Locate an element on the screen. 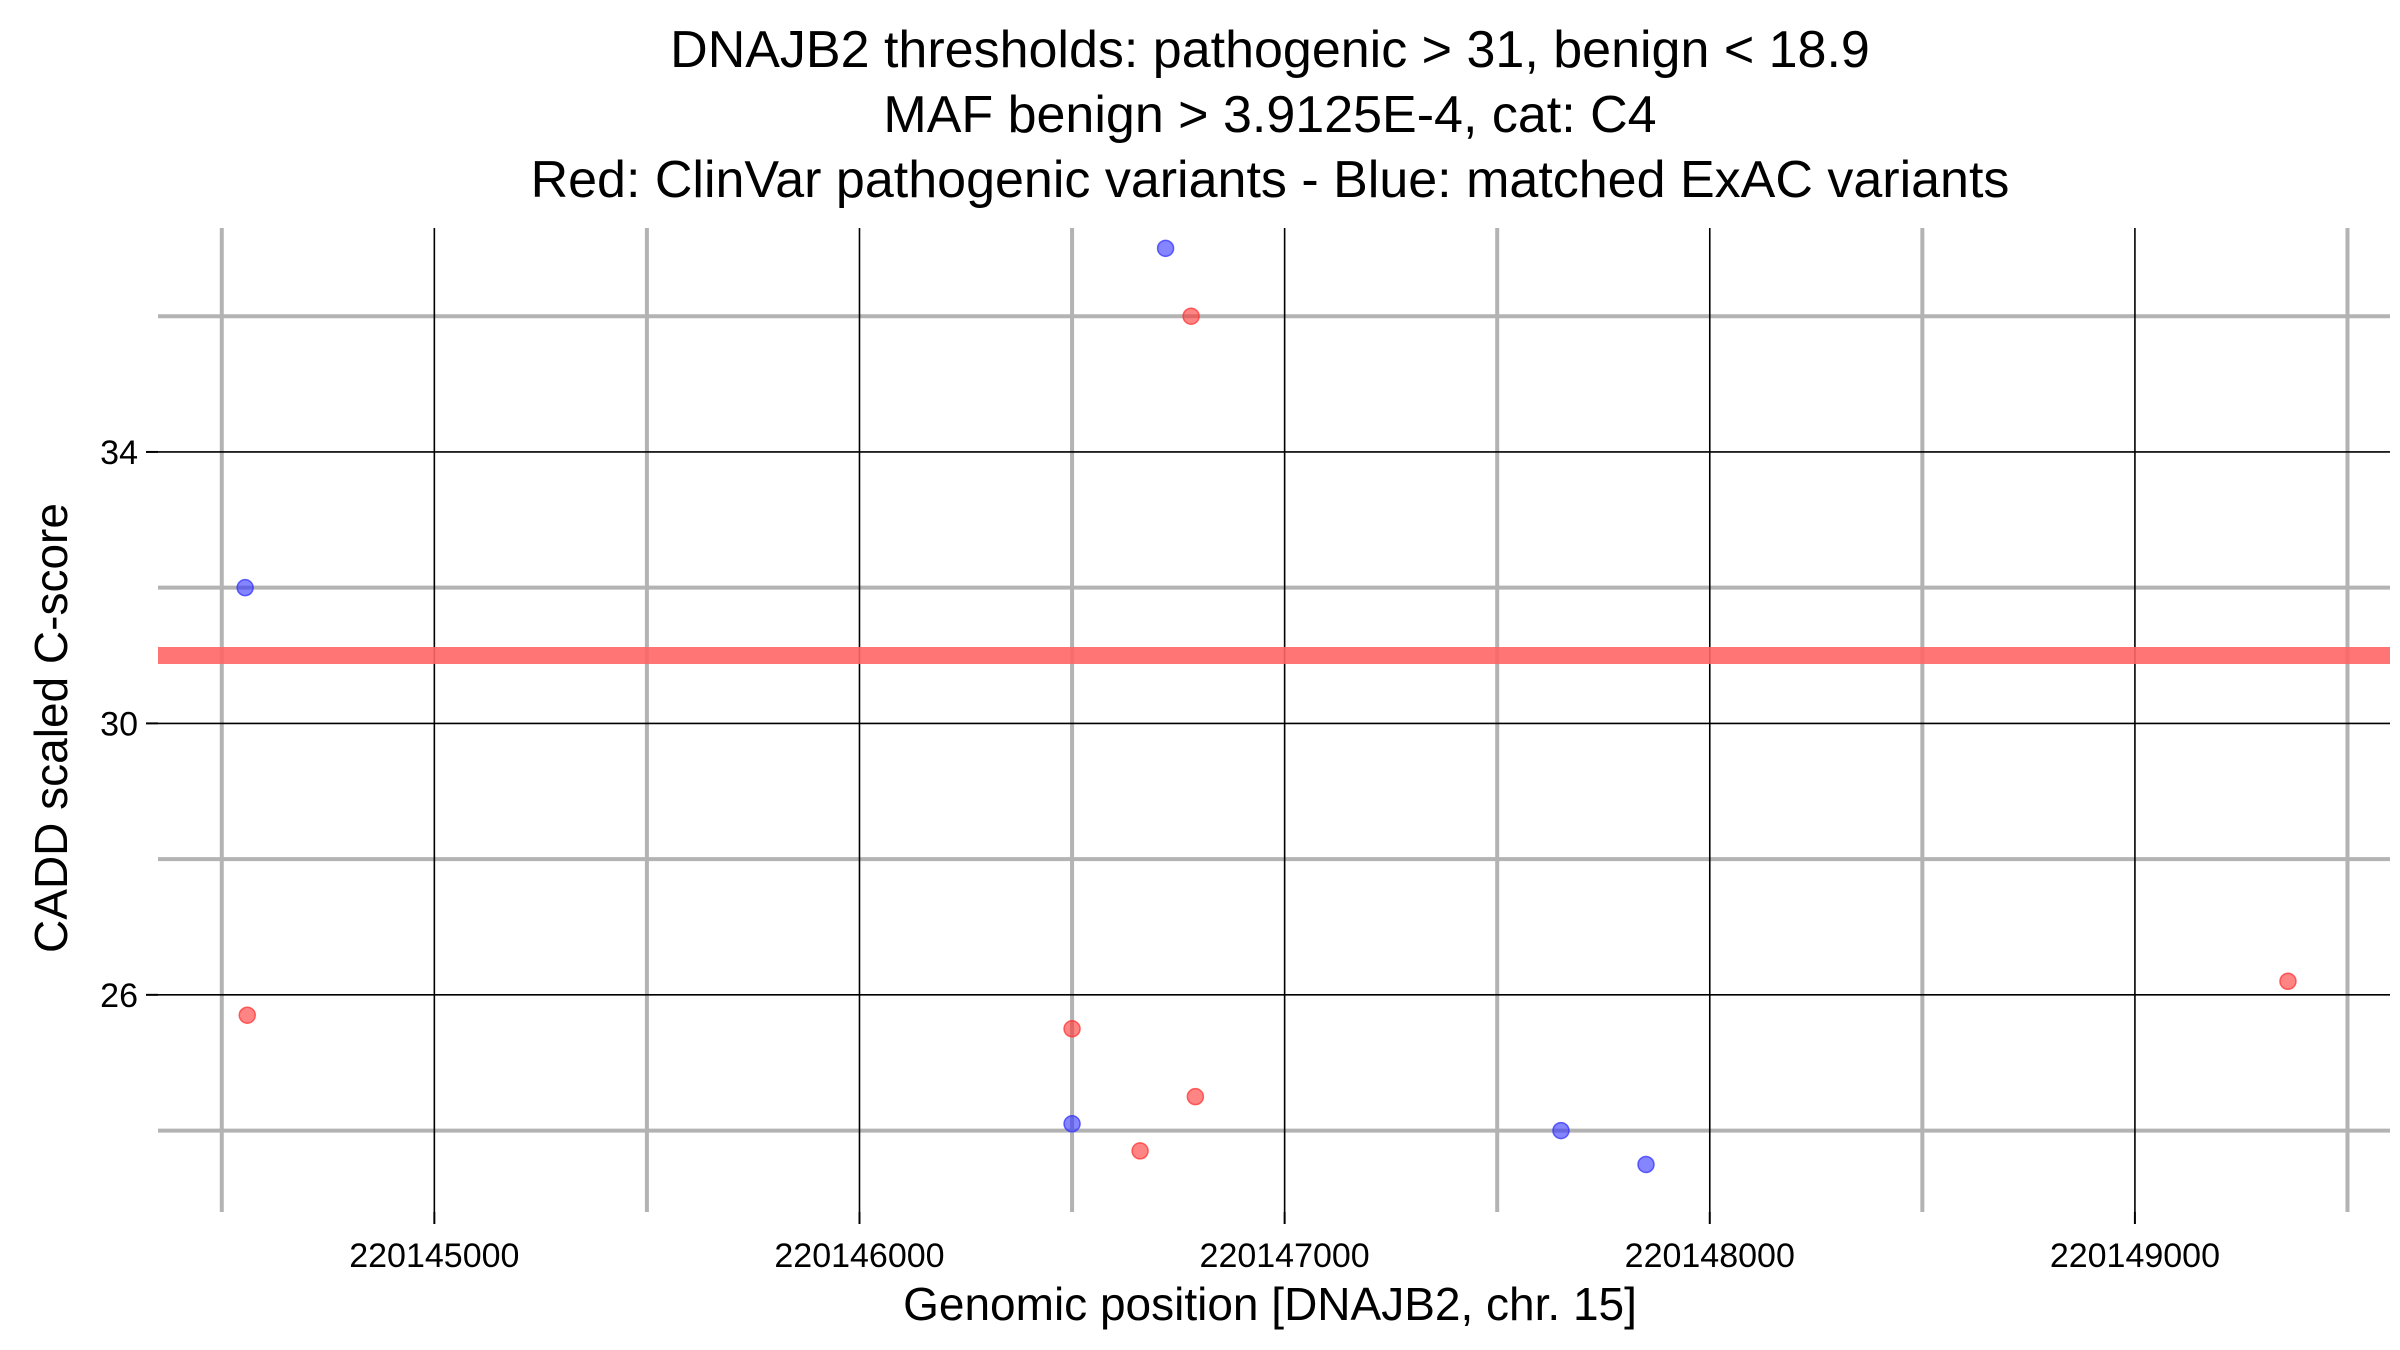  y-tick-label: 30 is located at coordinates (119, 724).